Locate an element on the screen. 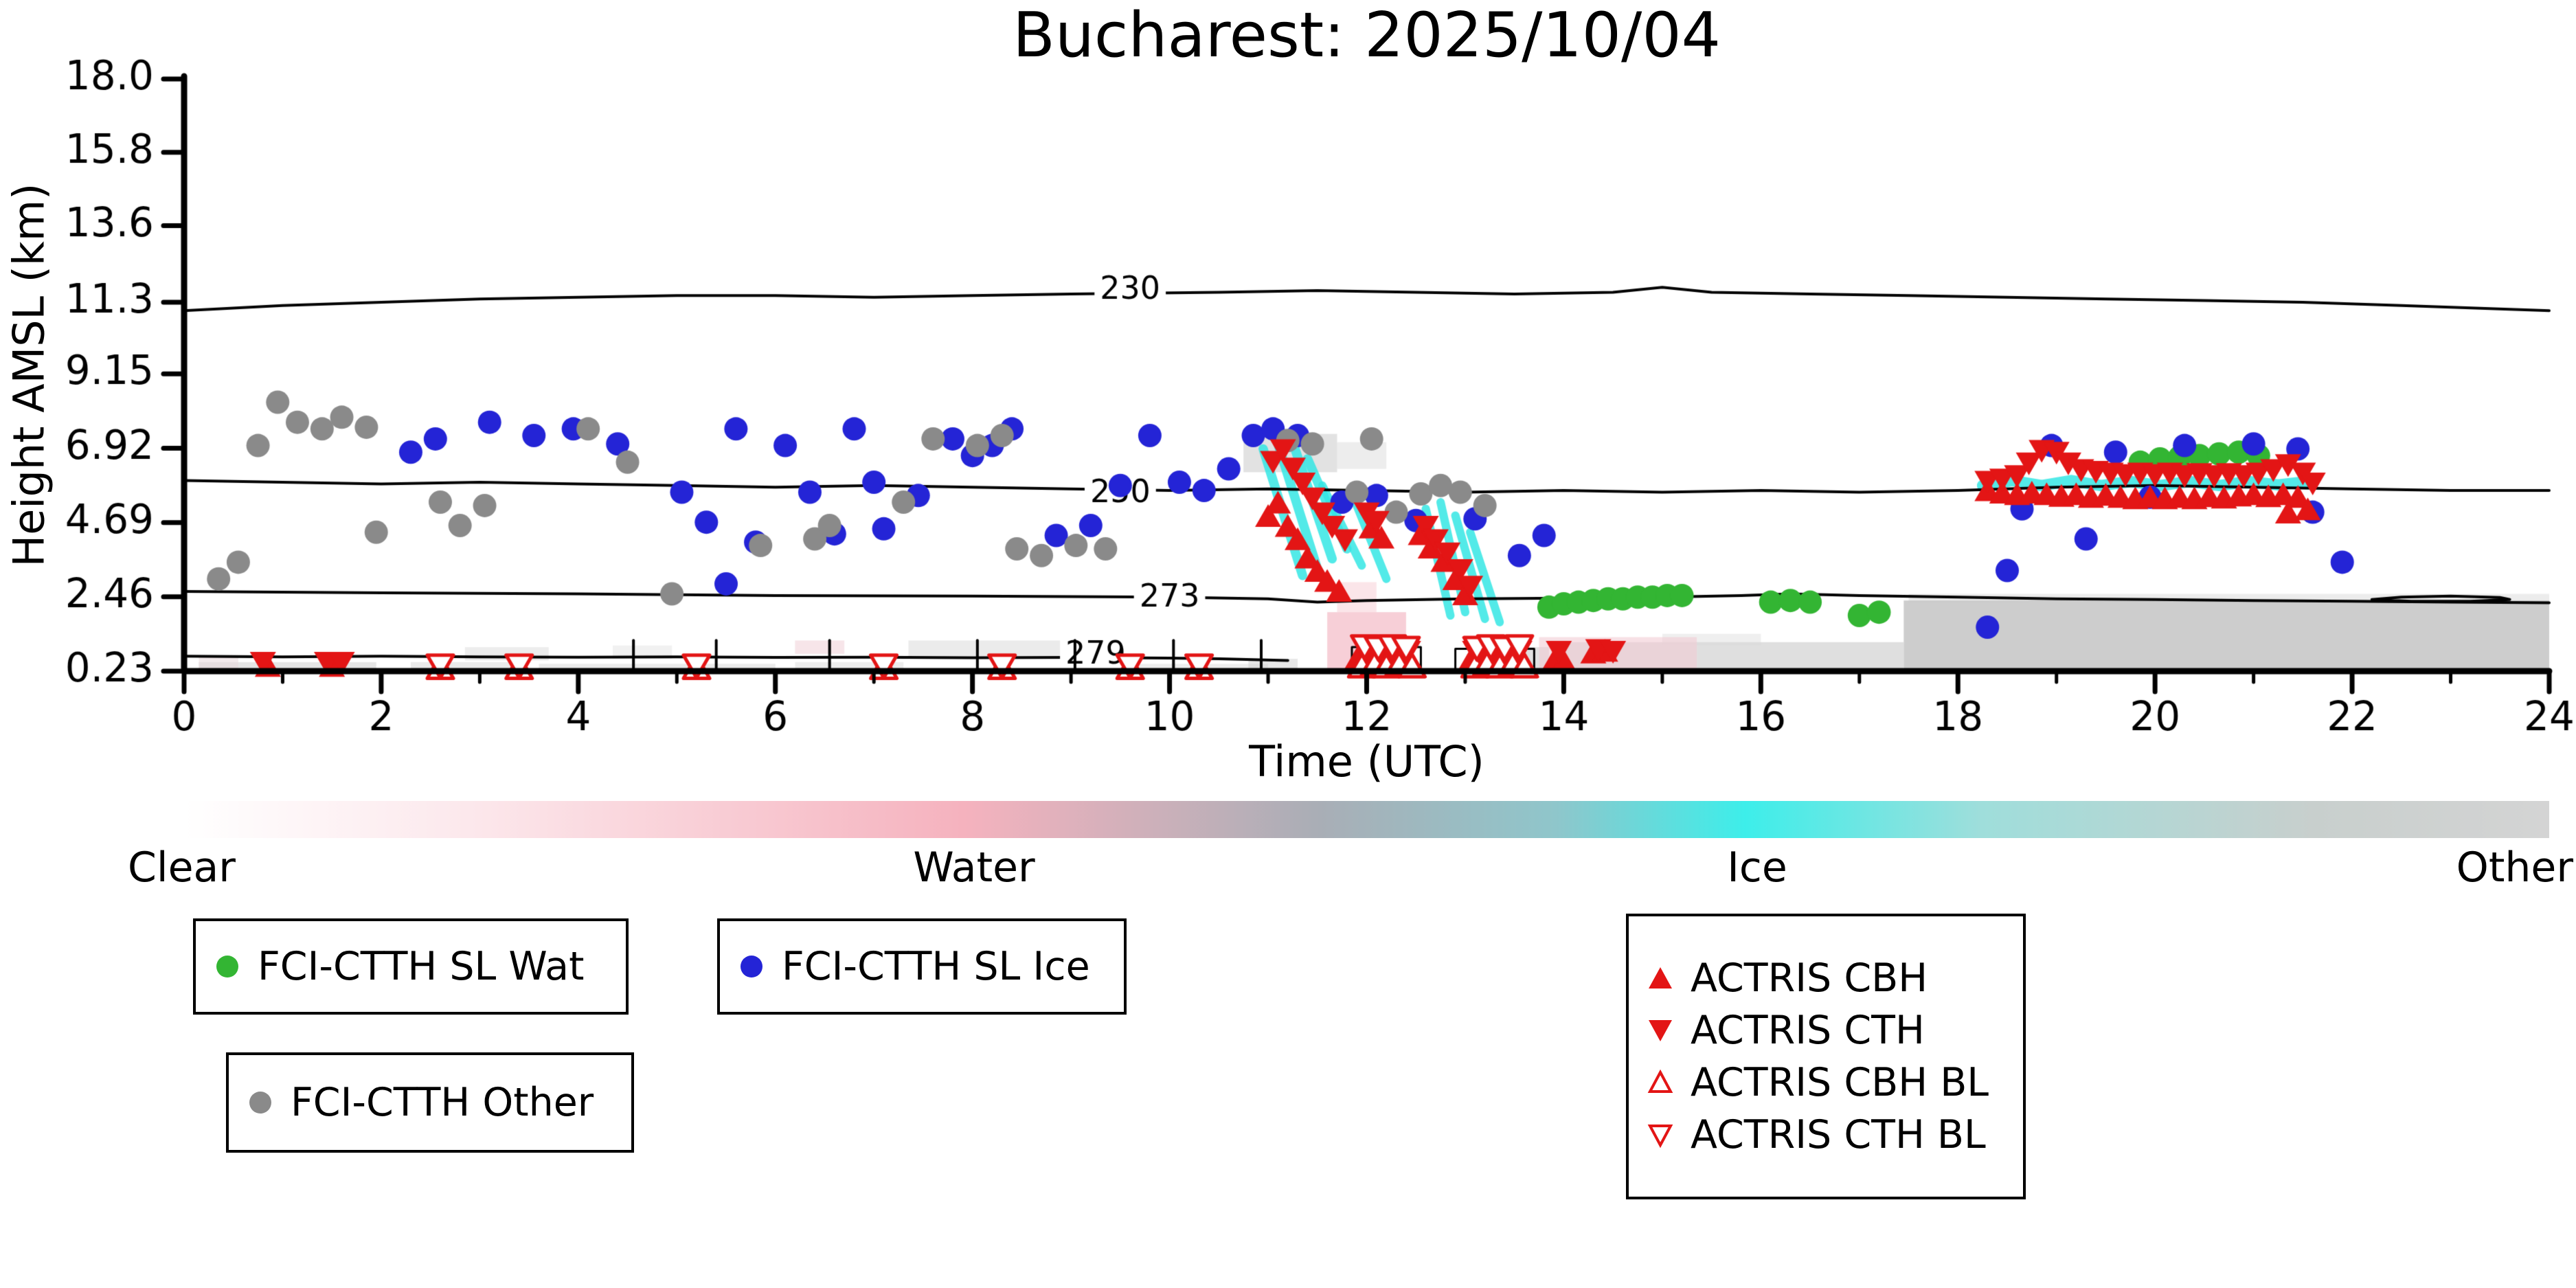  x-axis-label: Time (UTC) is located at coordinates (1366, 761).